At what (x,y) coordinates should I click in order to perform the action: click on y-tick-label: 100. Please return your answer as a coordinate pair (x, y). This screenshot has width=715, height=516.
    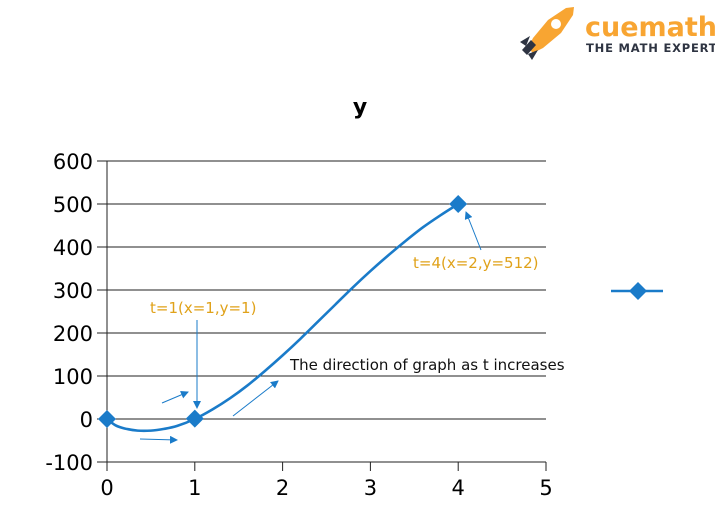
    Looking at the image, I should click on (73, 377).